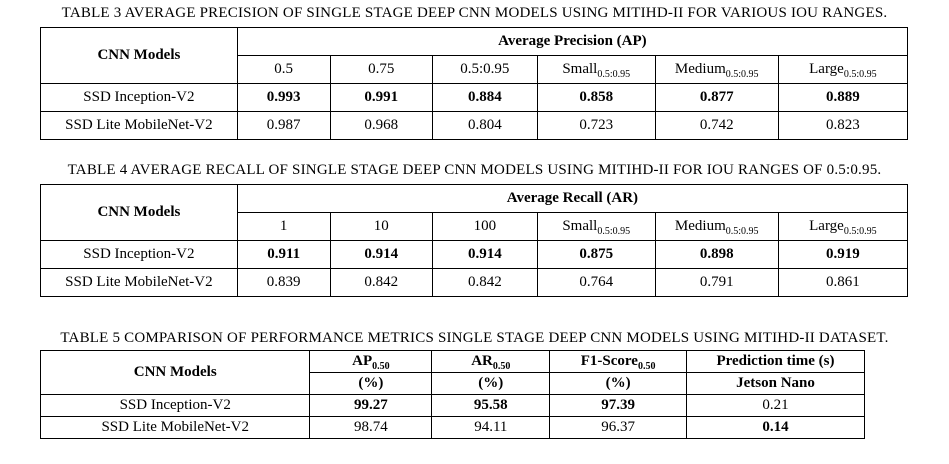 This screenshot has width=949, height=464. I want to click on value-cell: 0.742, so click(716, 125).